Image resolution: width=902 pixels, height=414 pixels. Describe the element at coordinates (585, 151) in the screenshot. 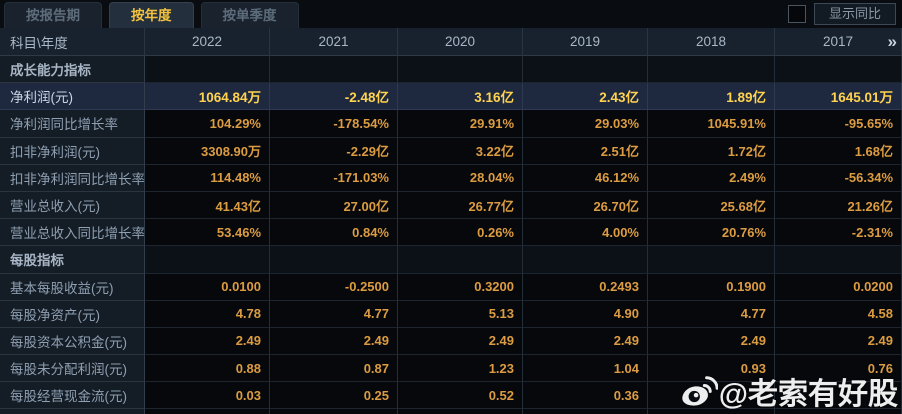

I see `cell-value: 2.51亿` at that location.